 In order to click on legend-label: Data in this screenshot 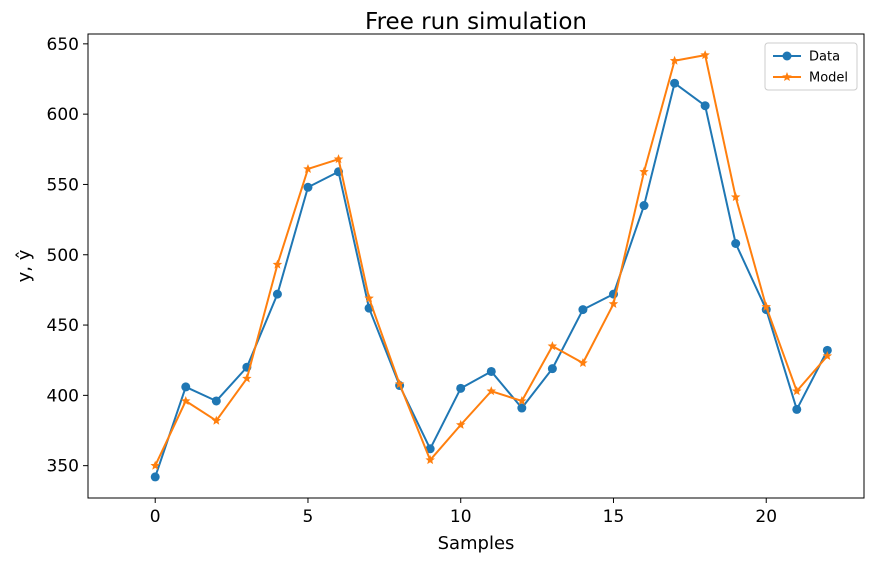, I will do `click(824, 57)`.